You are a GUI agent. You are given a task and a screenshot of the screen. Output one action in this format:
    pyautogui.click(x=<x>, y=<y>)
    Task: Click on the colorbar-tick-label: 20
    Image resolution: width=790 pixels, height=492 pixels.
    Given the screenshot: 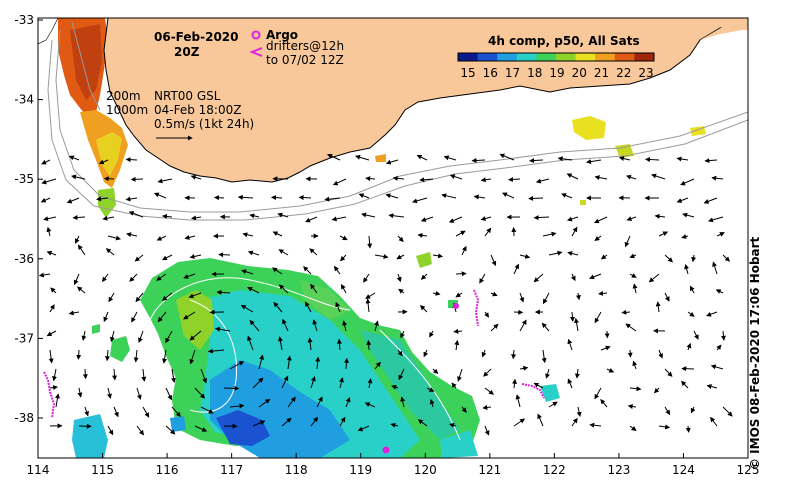 What is the action you would take?
    pyautogui.click(x=579, y=73)
    